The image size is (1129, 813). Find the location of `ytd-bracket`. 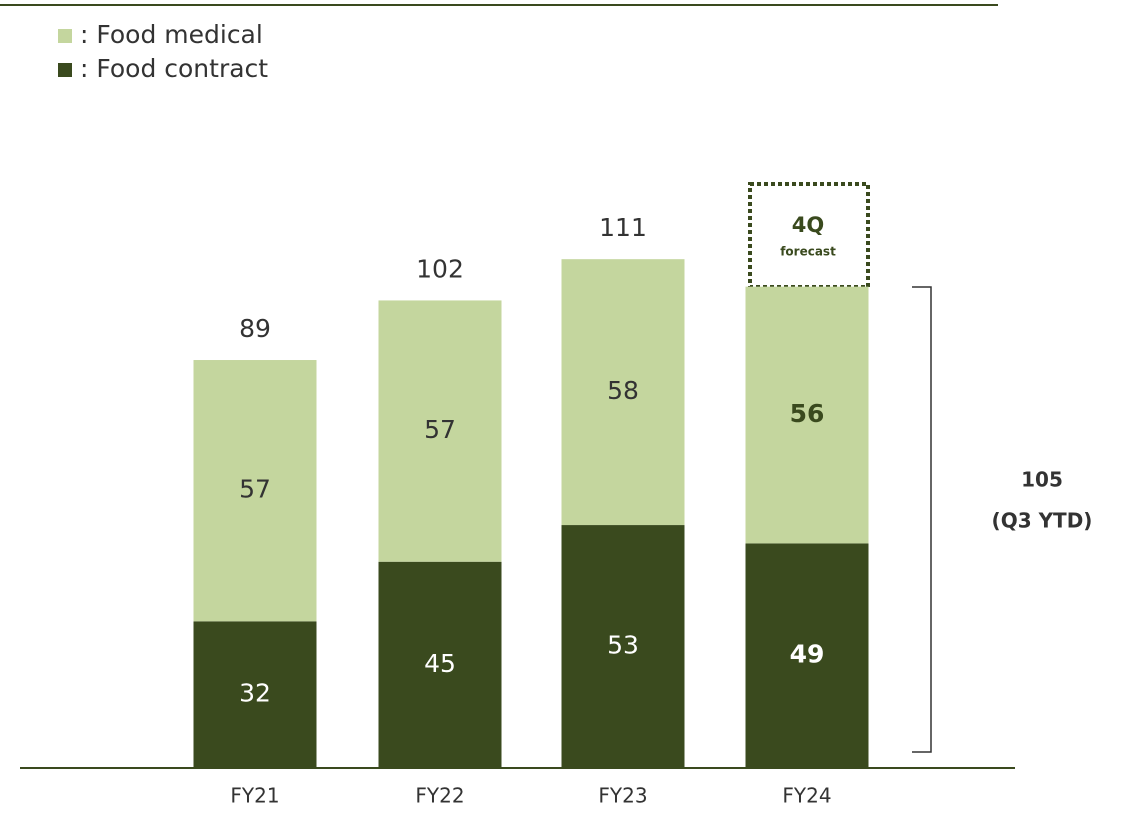

ytd-bracket is located at coordinates (922, 519).